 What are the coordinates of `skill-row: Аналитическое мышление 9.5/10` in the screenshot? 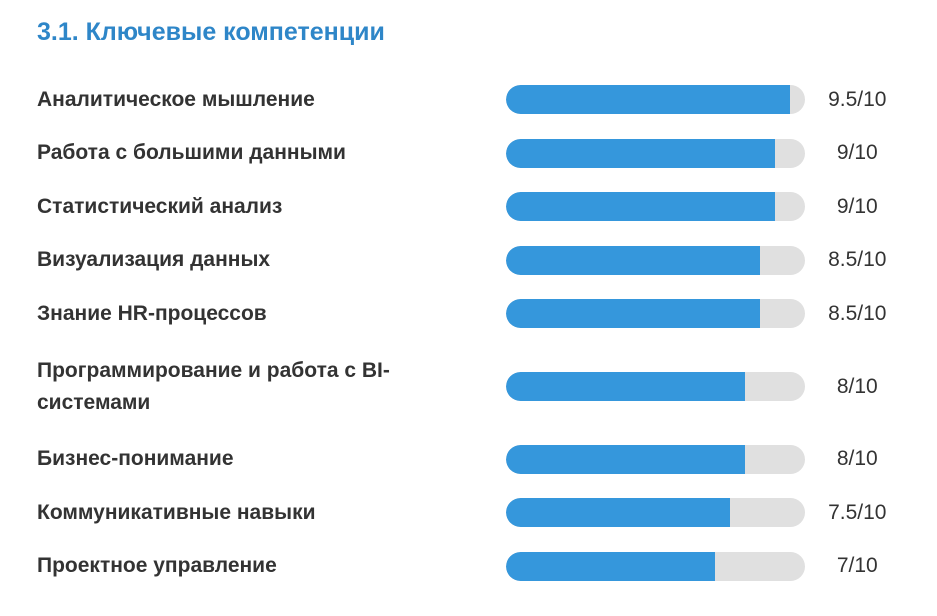 It's located at (472, 100).